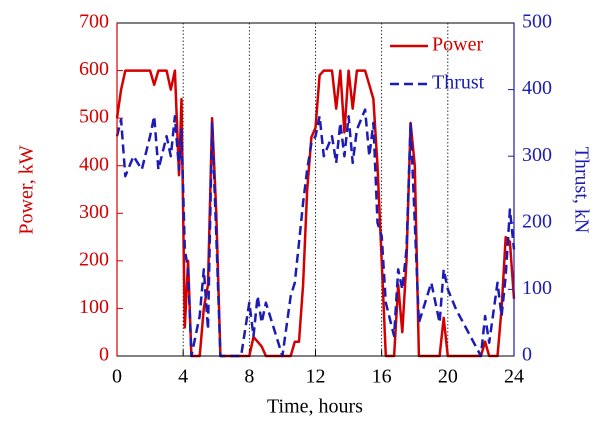 The image size is (598, 423). Describe the element at coordinates (94, 69) in the screenshot. I see `y-tick-label: 600` at that location.